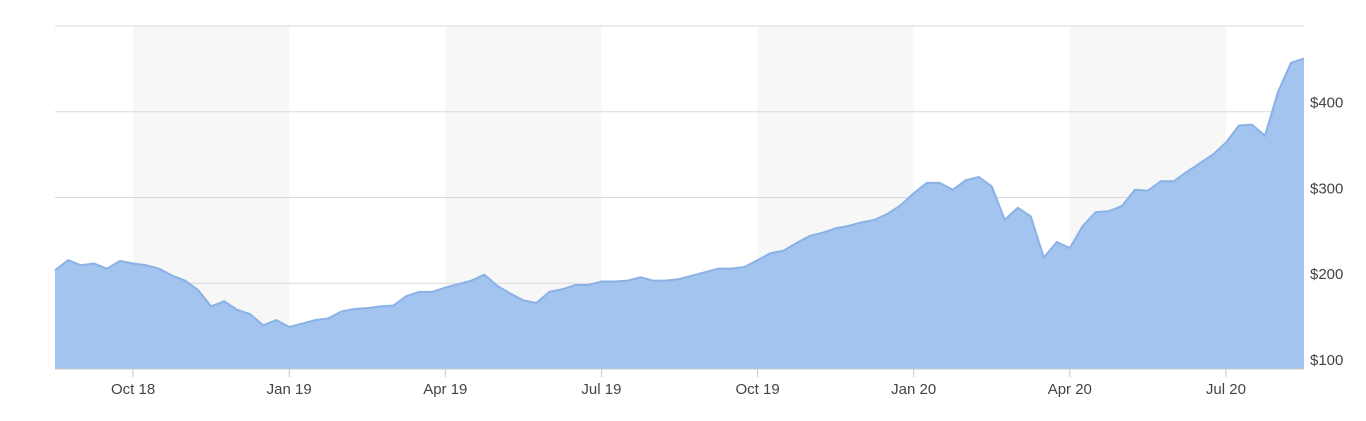 This screenshot has height=421, width=1366. What do you see at coordinates (601, 389) in the screenshot?
I see `x-tick-label: Jul 19` at bounding box center [601, 389].